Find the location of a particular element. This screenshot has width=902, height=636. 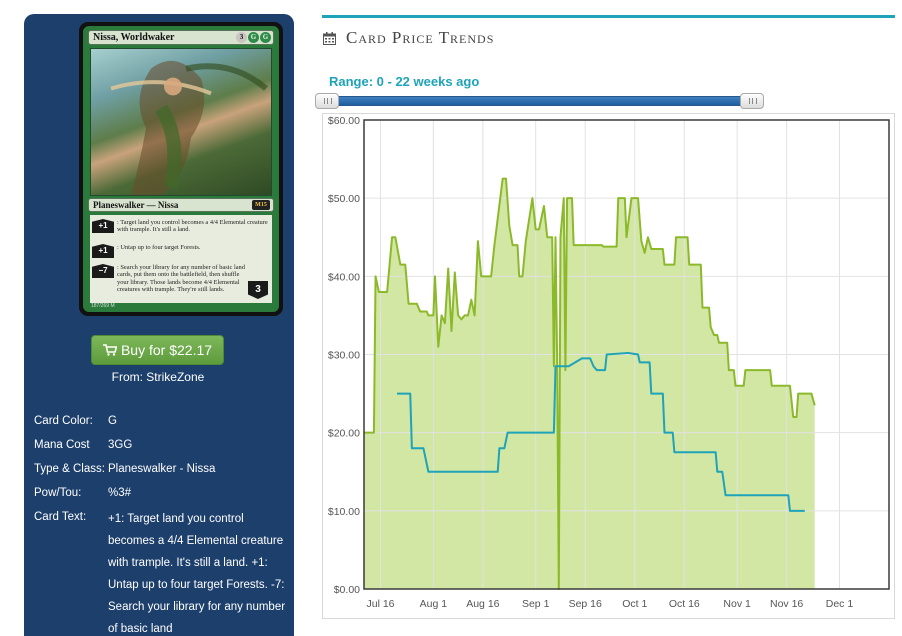

attribute-key: Mana Cost is located at coordinates (62, 445).